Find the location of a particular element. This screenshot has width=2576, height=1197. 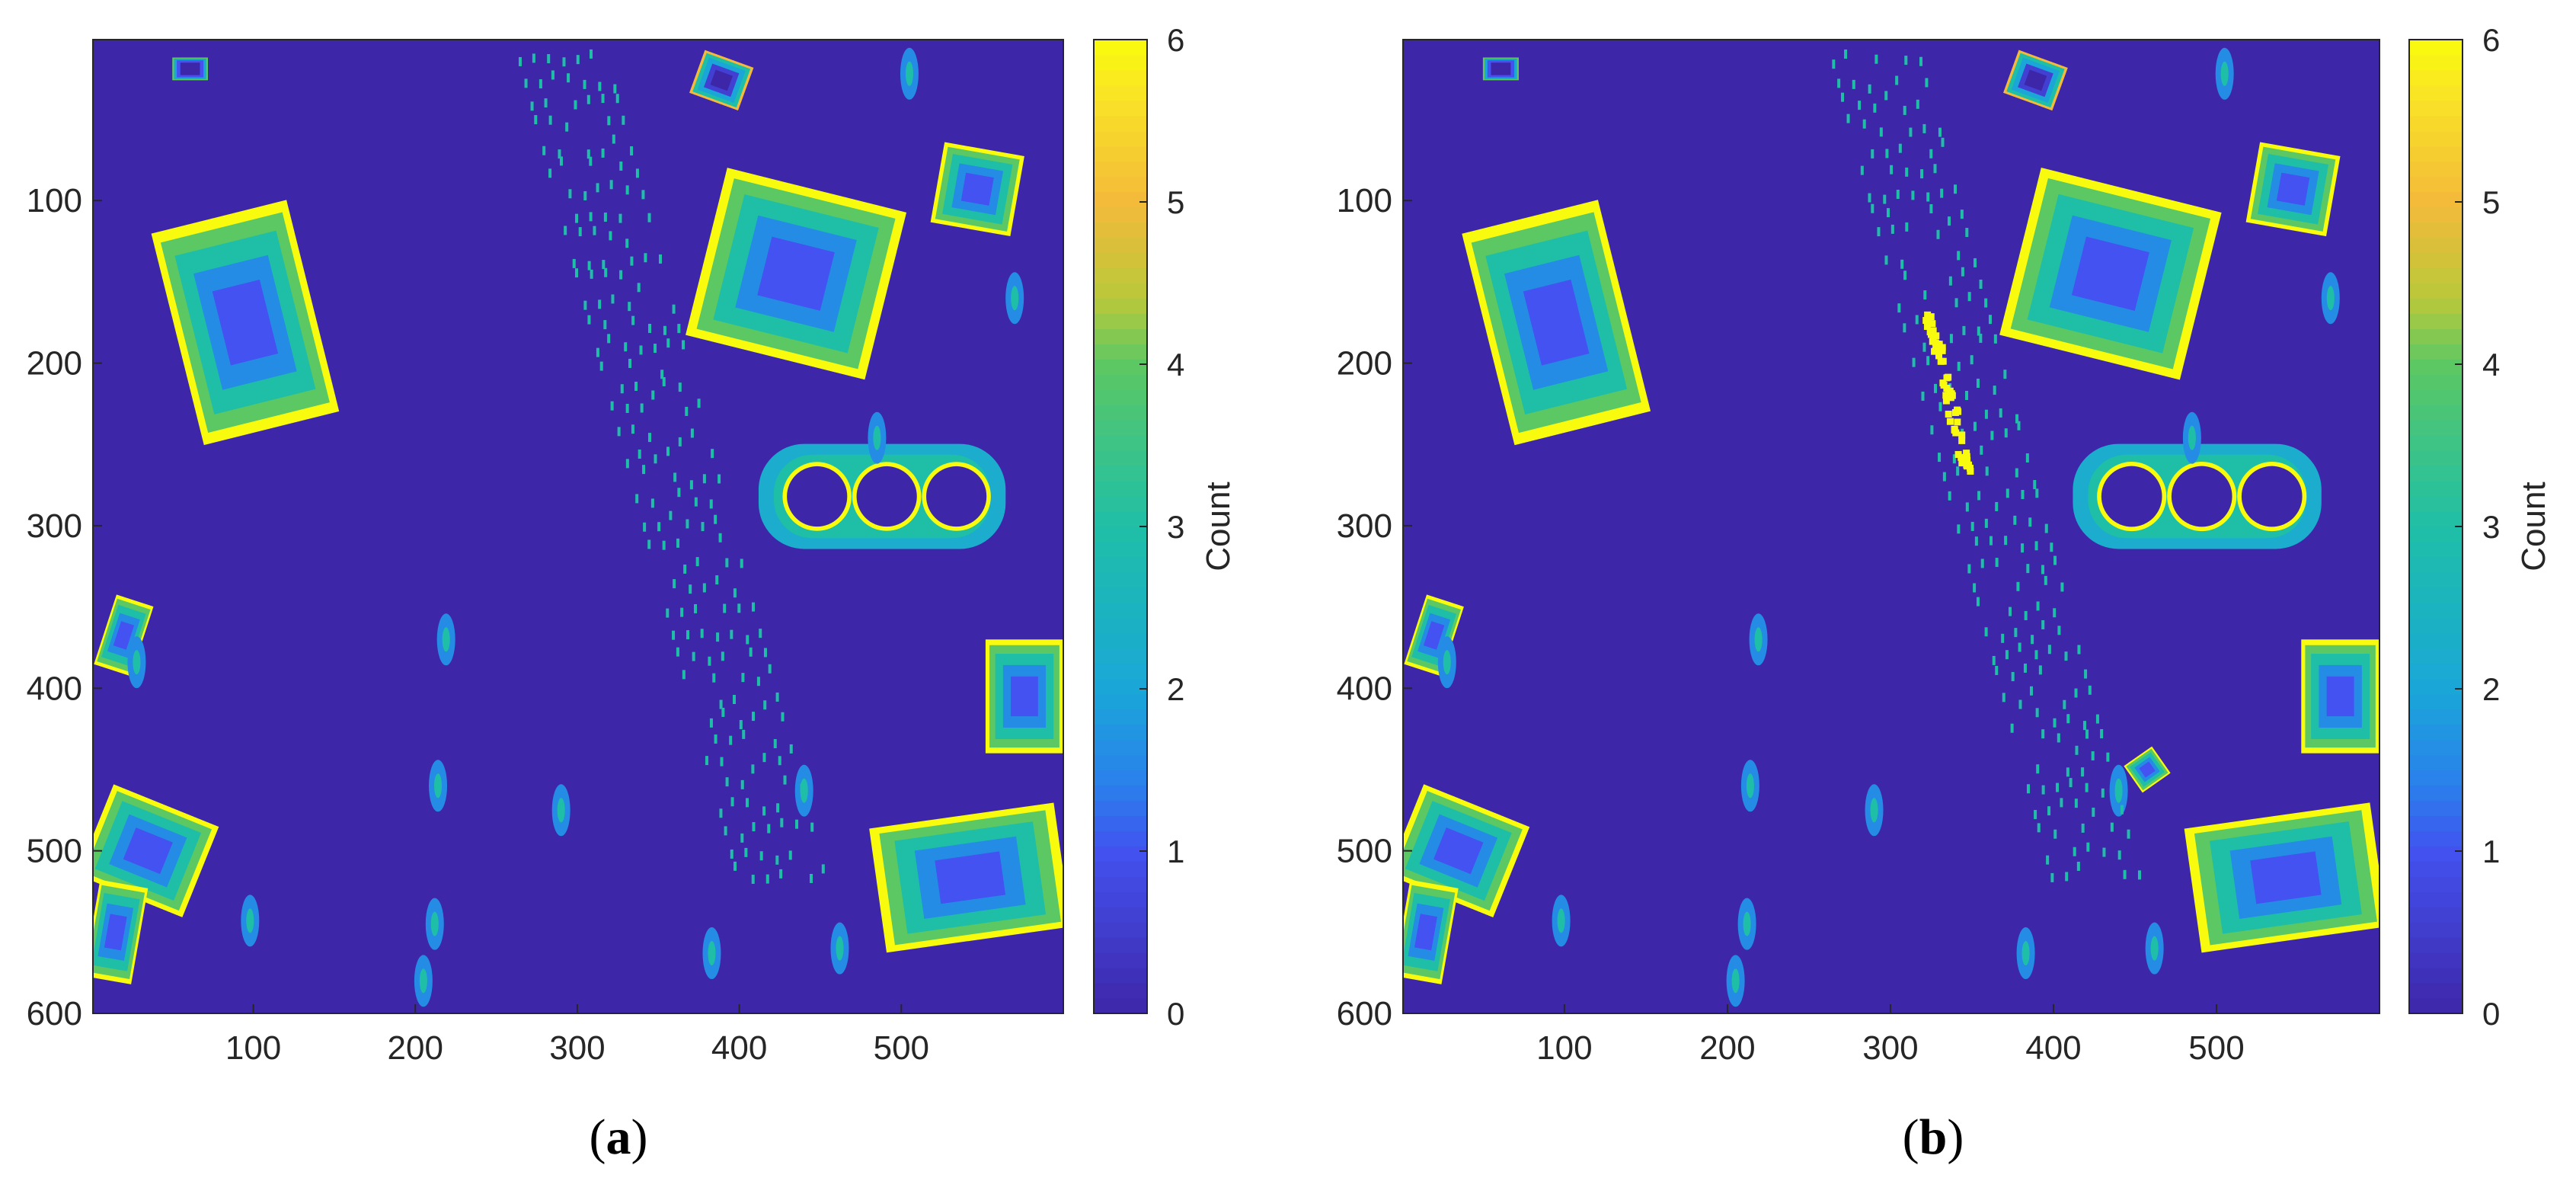

colorbar-tick-label: 5 is located at coordinates (1175, 202).